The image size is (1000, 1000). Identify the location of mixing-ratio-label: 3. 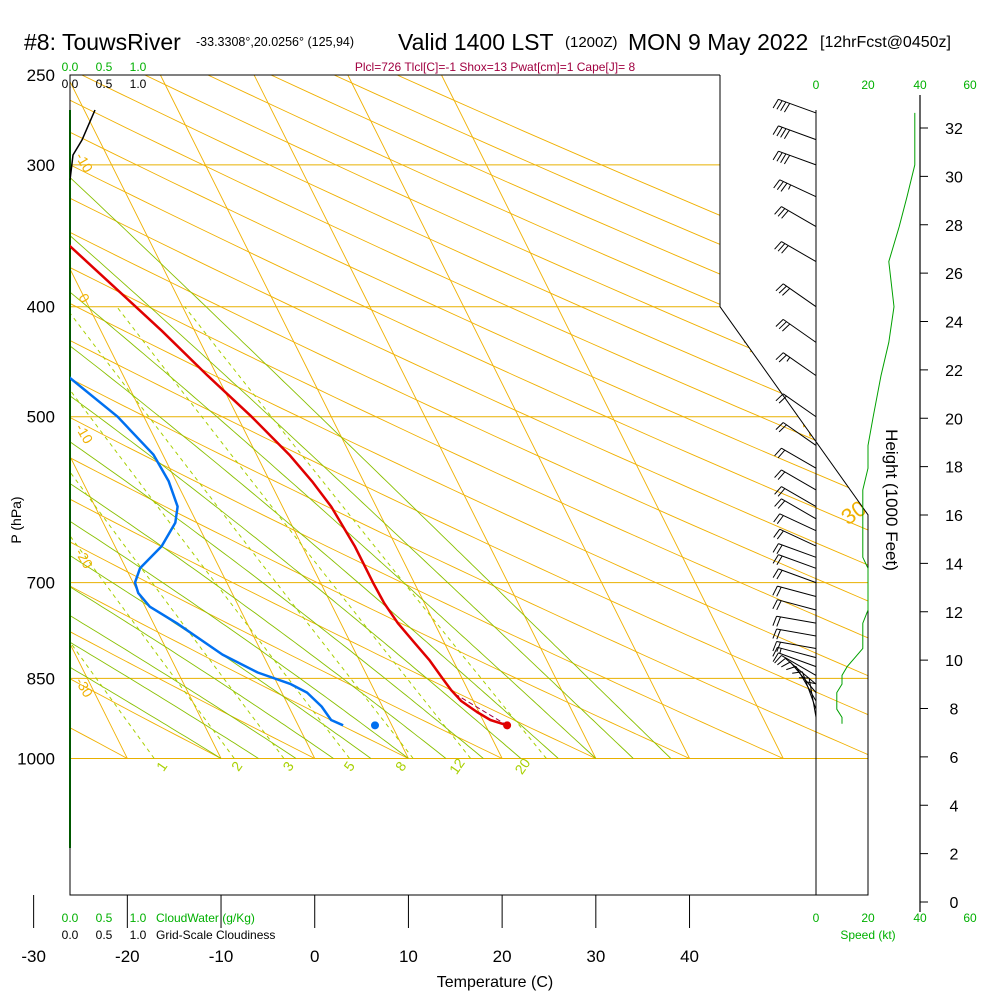
(288, 766).